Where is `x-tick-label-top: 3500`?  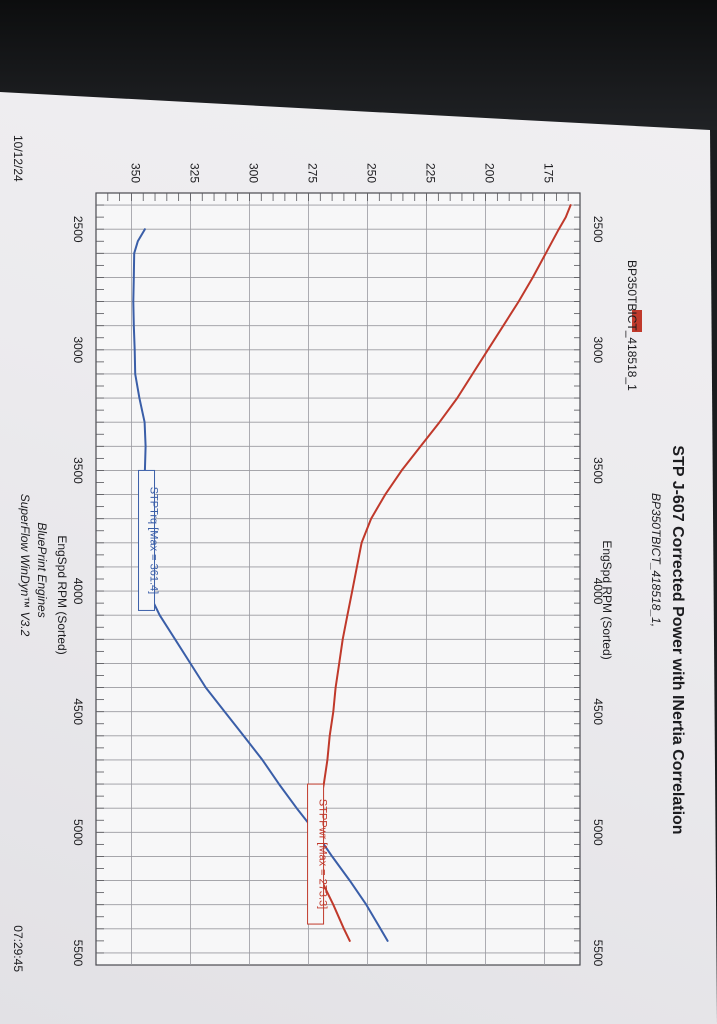
x-tick-label-top: 3500 is located at coordinates (598, 470).